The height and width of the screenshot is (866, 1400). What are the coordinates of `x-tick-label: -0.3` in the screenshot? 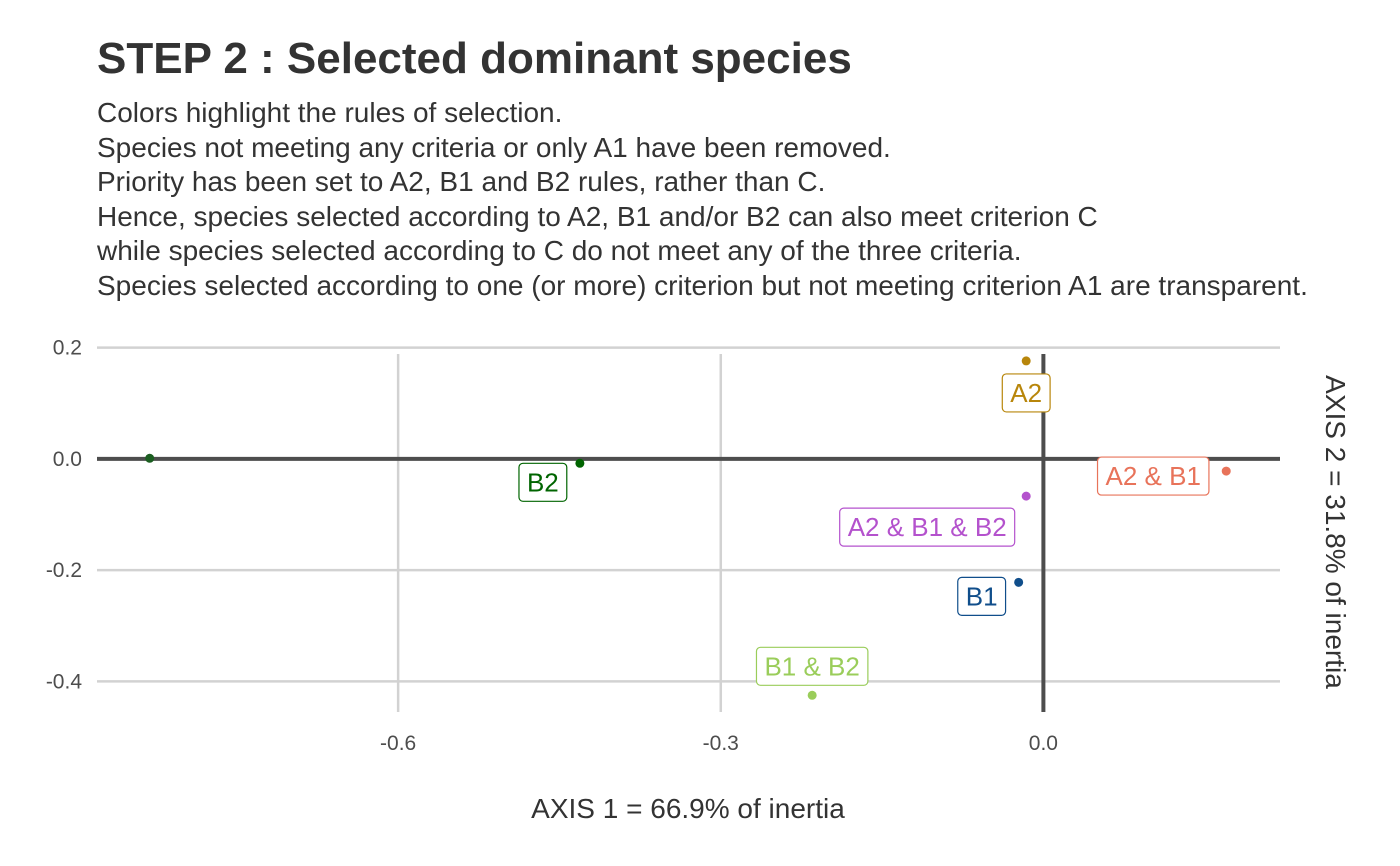 It's located at (721, 743).